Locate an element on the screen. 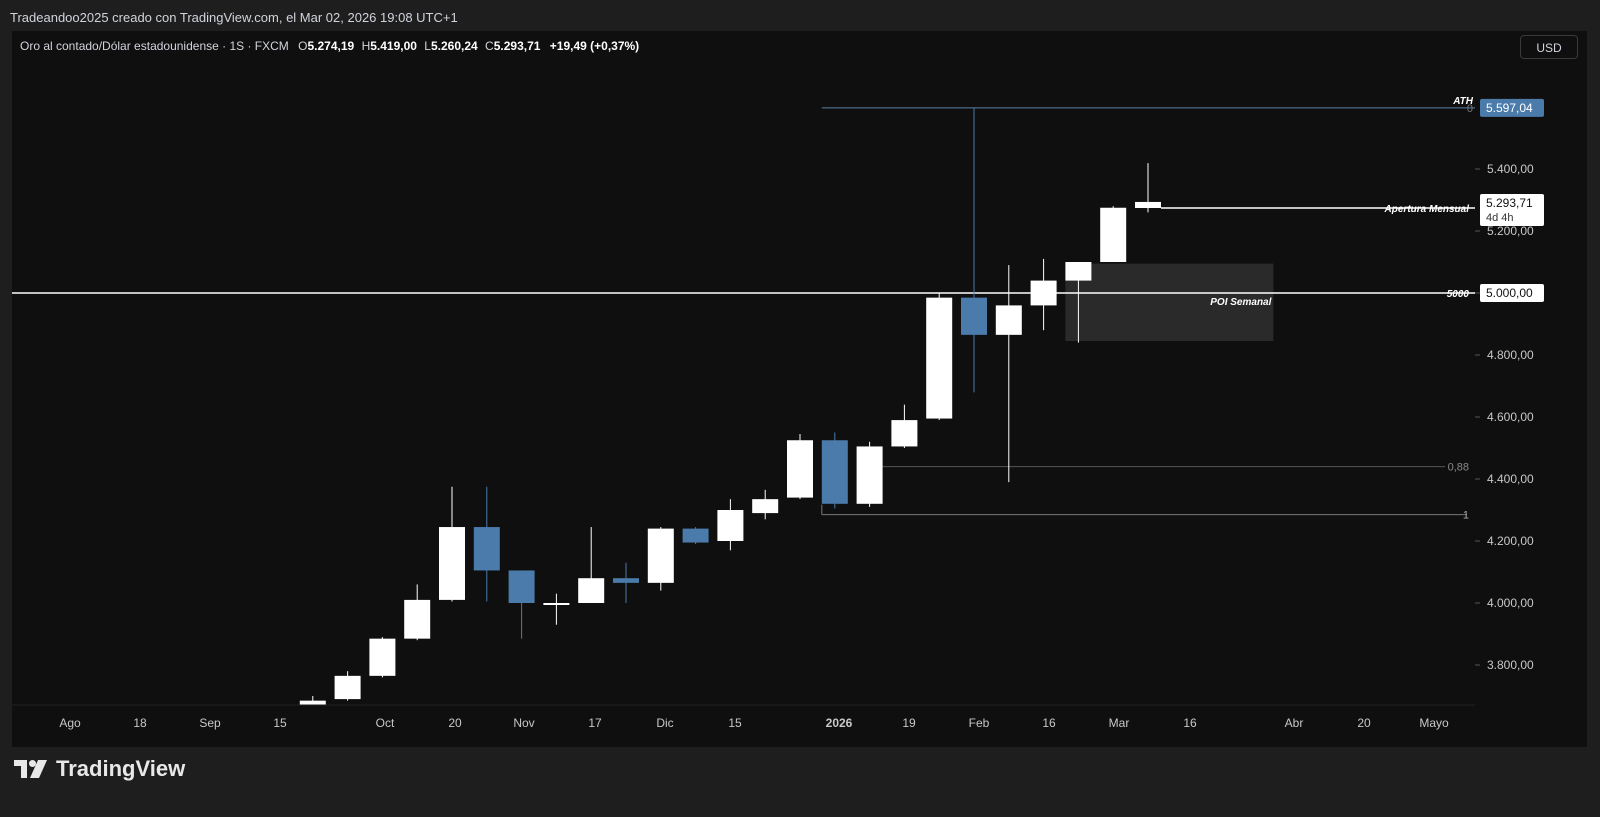  time-axis-background is located at coordinates (799, 726).